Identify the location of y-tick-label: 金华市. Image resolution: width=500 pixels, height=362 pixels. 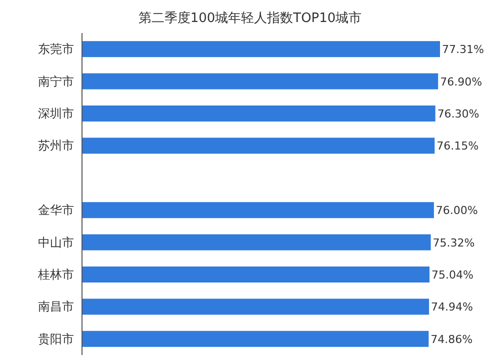
(56, 210).